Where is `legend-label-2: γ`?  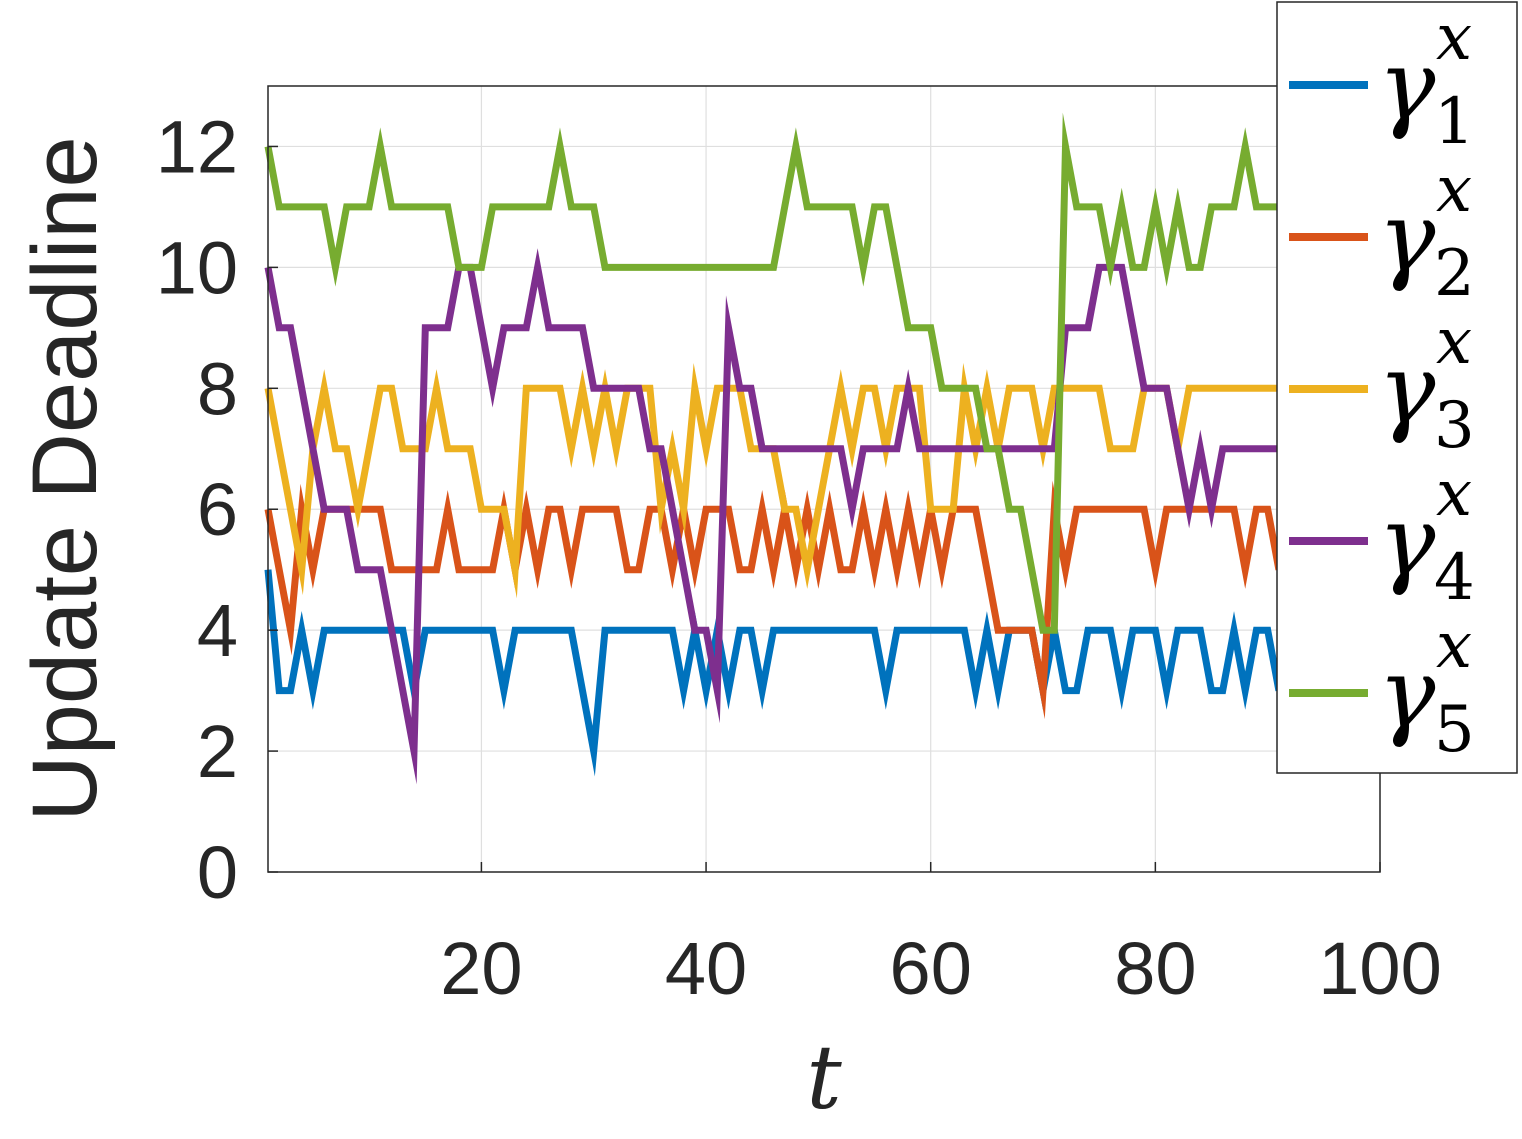 legend-label-2: γ is located at coordinates (1407, 238).